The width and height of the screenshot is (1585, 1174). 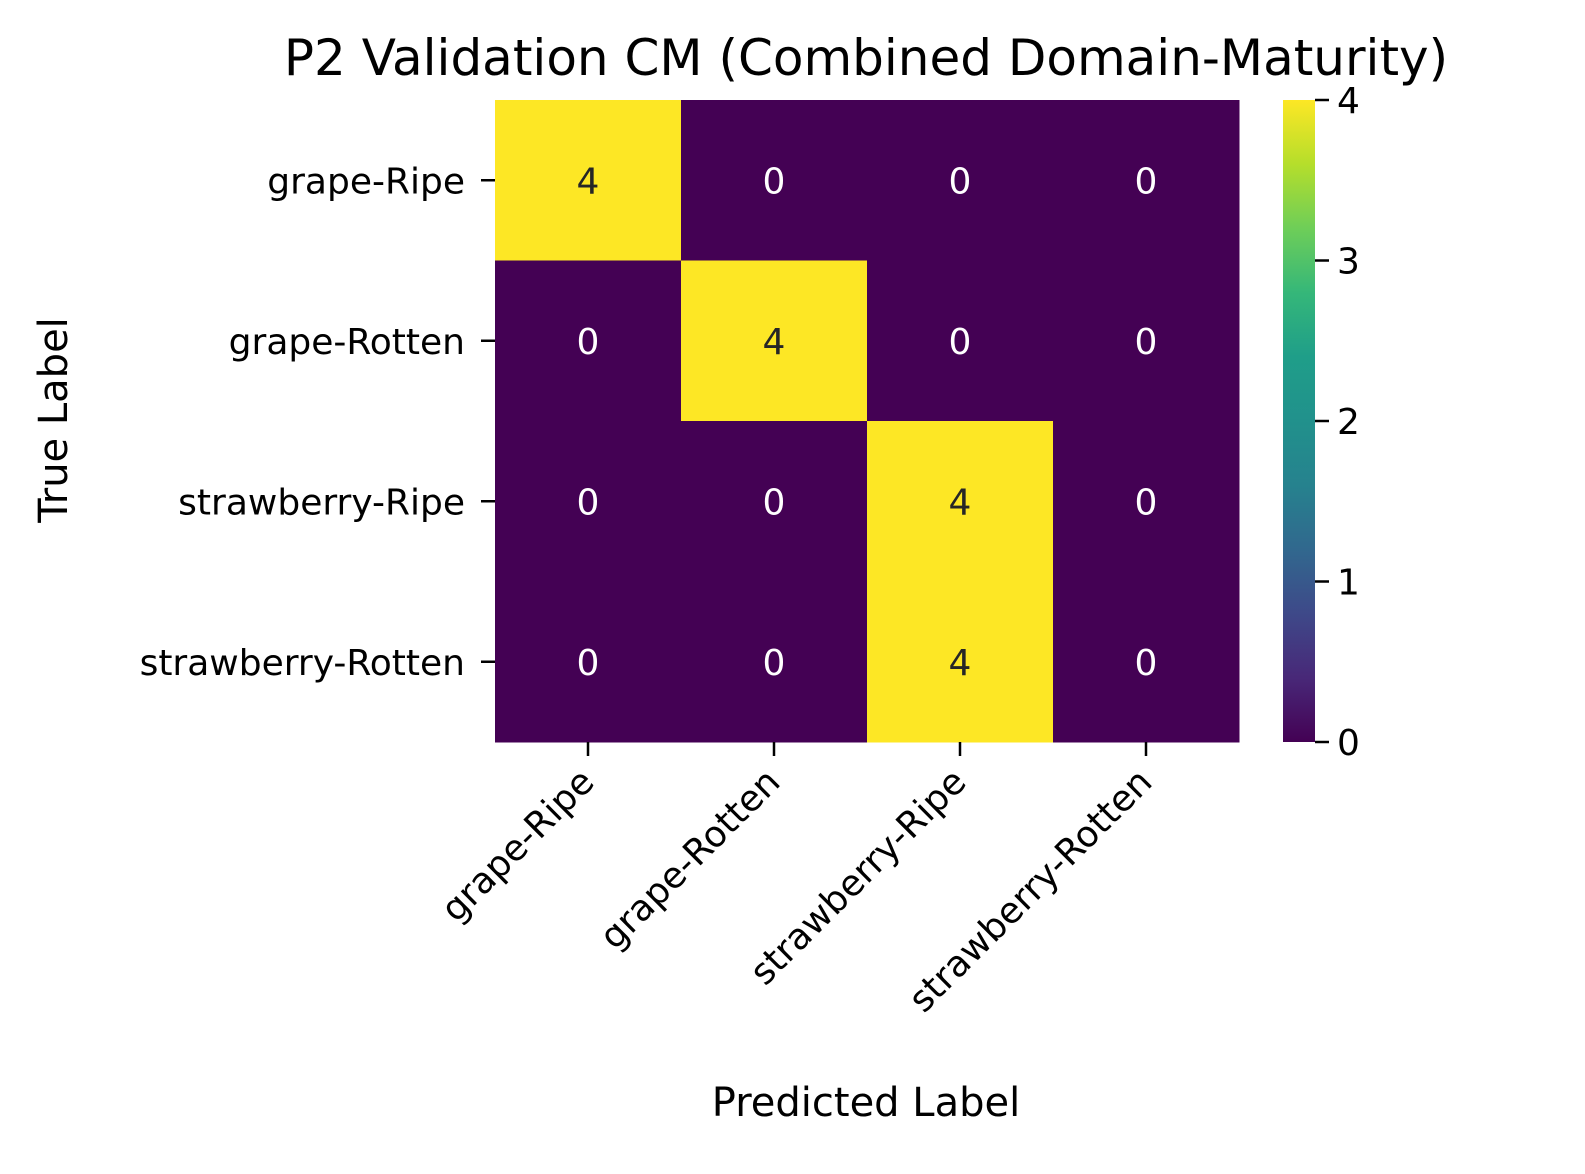 I want to click on cell-annotation-r3-c0: 0, so click(x=588, y=663).